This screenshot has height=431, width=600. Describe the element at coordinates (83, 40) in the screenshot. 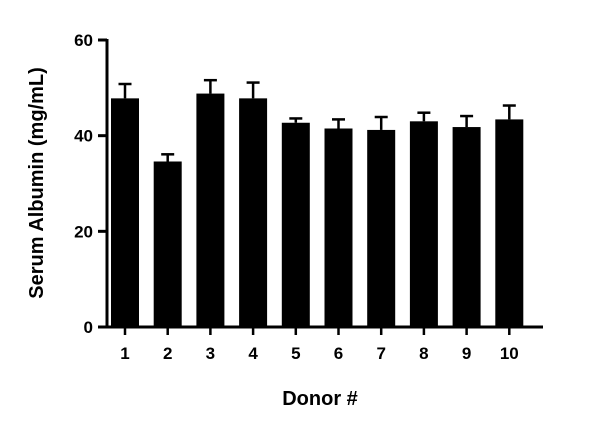

I see `y-tick-label: 60` at that location.